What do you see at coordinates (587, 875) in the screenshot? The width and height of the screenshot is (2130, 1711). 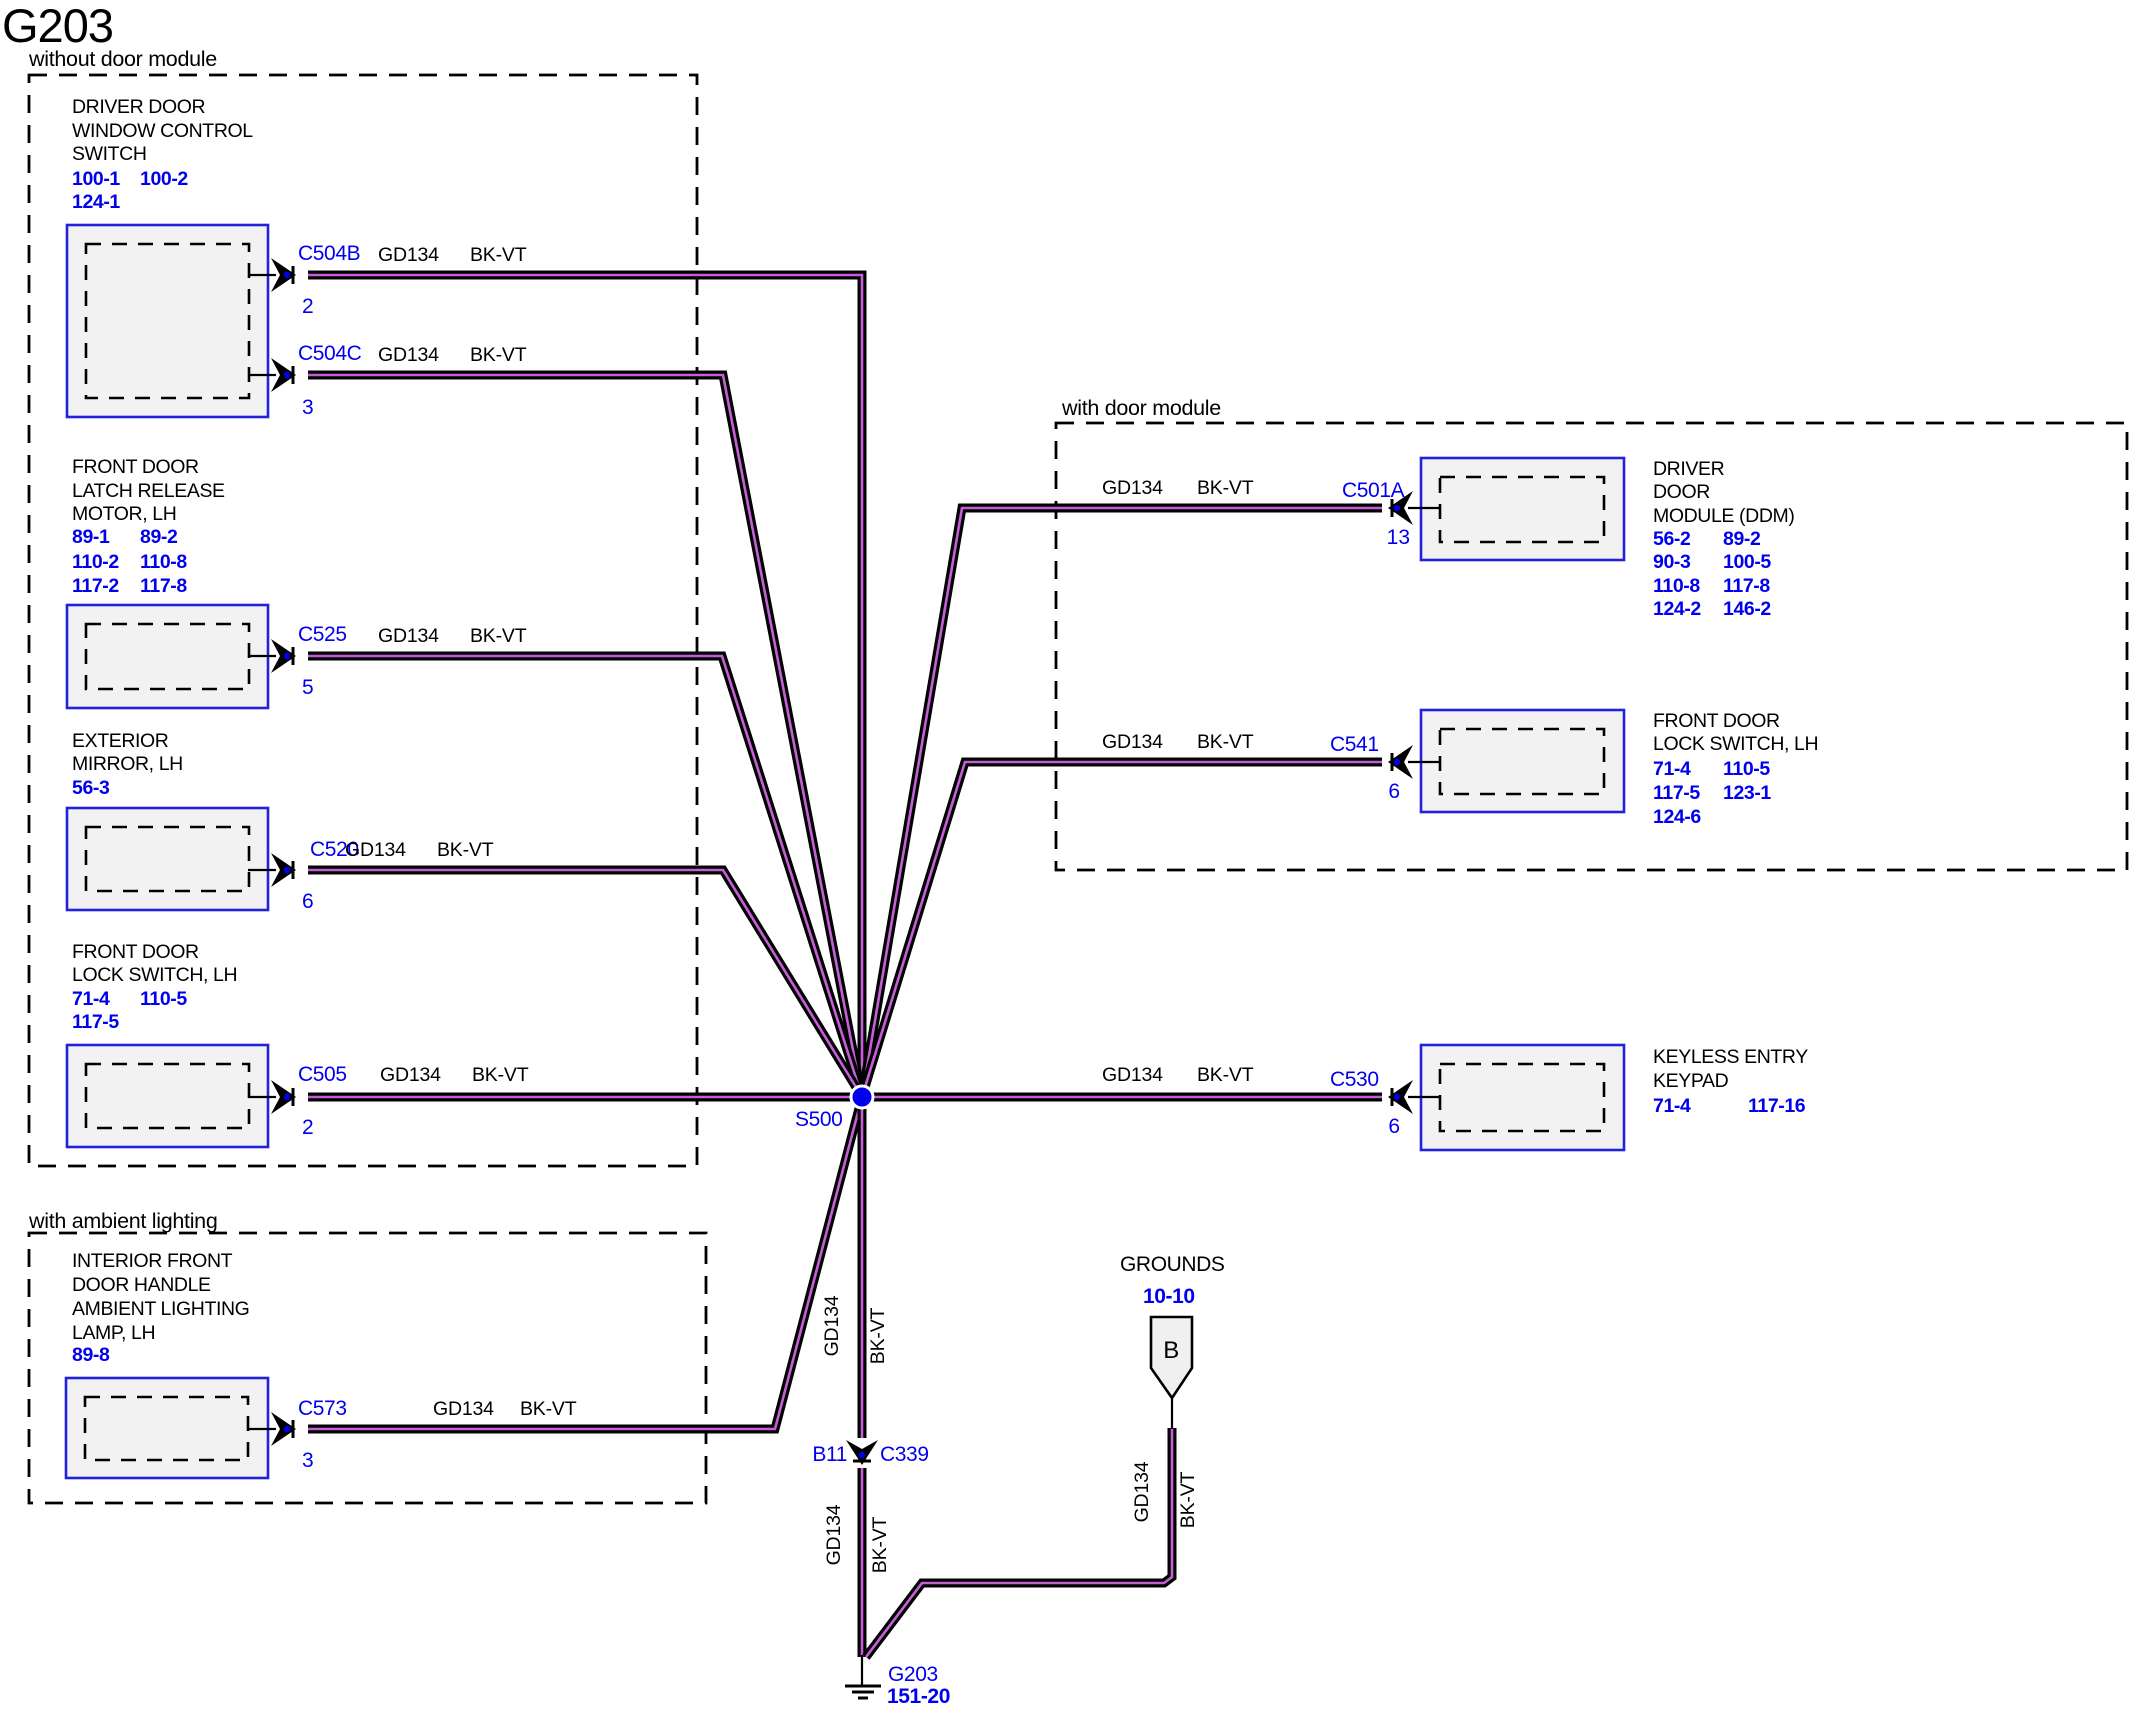 I see `wire-c525` at bounding box center [587, 875].